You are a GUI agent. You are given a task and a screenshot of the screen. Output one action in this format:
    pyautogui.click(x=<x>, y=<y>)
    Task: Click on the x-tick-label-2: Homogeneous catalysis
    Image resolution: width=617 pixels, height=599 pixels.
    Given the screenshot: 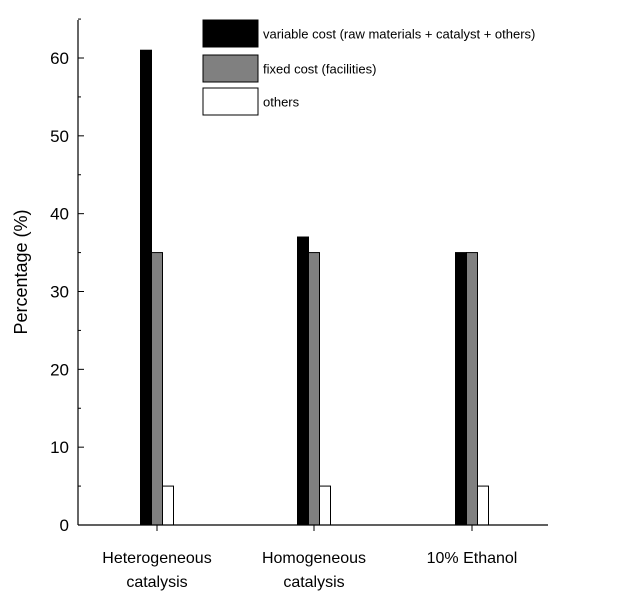 What is the action you would take?
    pyautogui.click(x=314, y=570)
    